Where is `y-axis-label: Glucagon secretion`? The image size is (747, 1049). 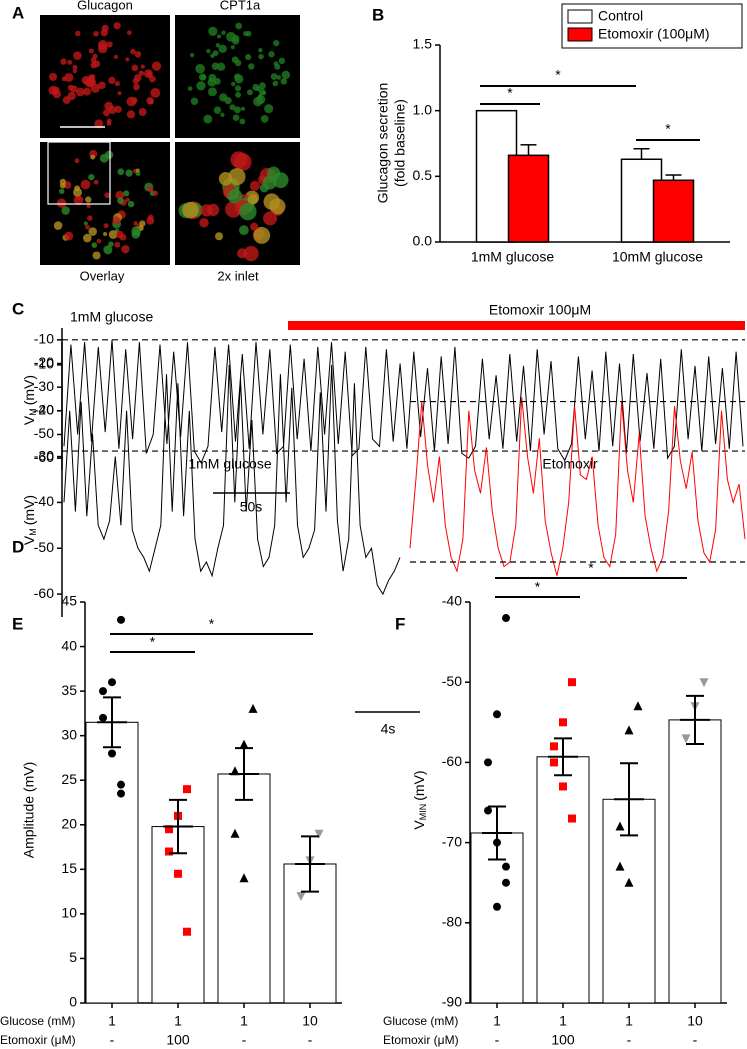
y-axis-label: Glucagon secretion is located at coordinates (383, 143).